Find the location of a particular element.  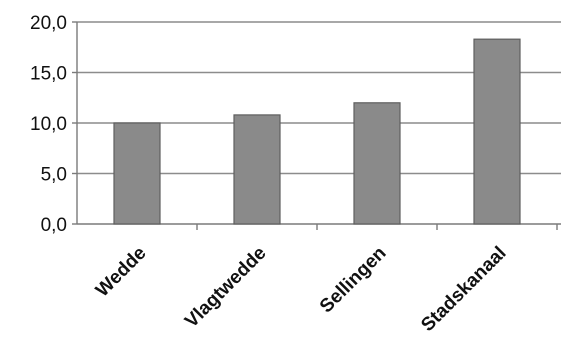

x-category-label: Sellingen is located at coordinates (353, 280).